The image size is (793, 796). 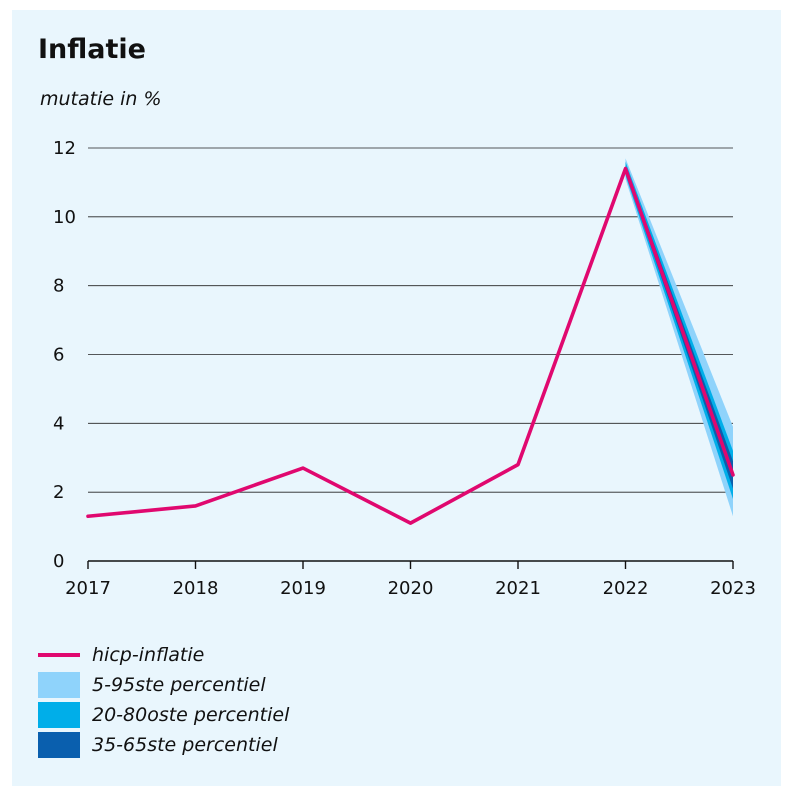 I want to click on x-tick-label-2018: 2018, so click(x=196, y=588).